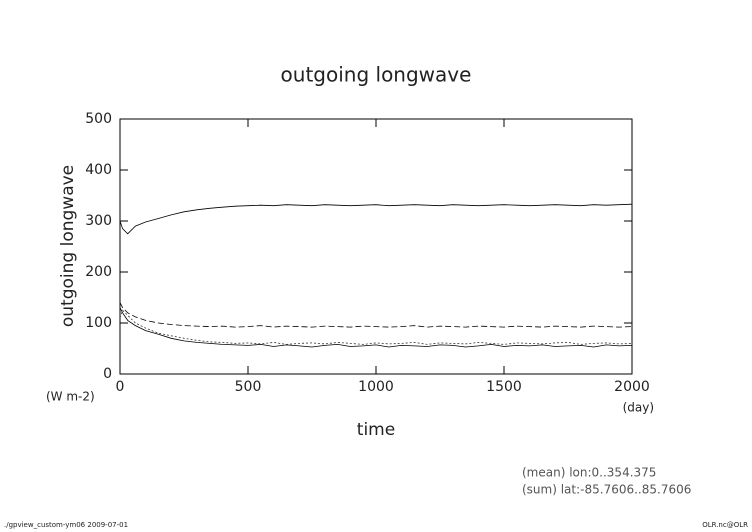 Image resolution: width=752 pixels, height=532 pixels. Describe the element at coordinates (98, 119) in the screenshot. I see `y-tick-label: 500` at that location.